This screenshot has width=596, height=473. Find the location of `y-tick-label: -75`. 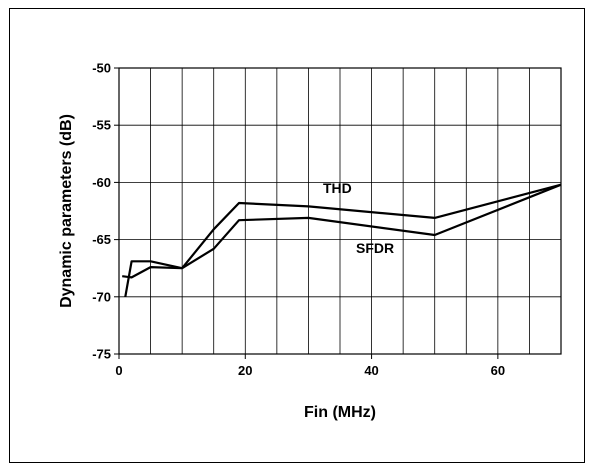

y-tick-label: -75 is located at coordinates (101, 354).